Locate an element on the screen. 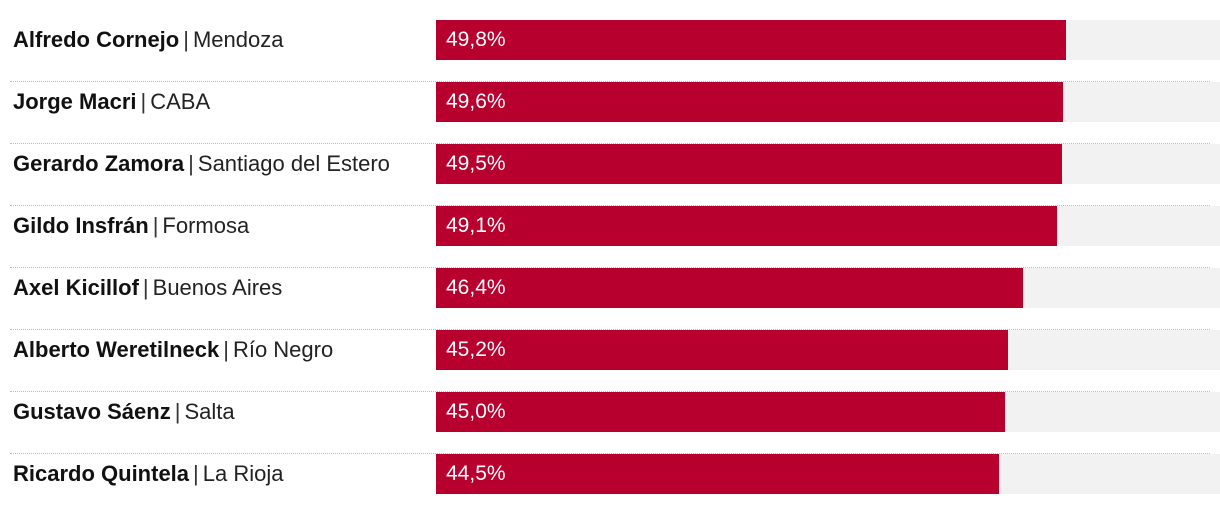 Image resolution: width=1220 pixels, height=516 pixels. province-name: Formosa is located at coordinates (206, 225).